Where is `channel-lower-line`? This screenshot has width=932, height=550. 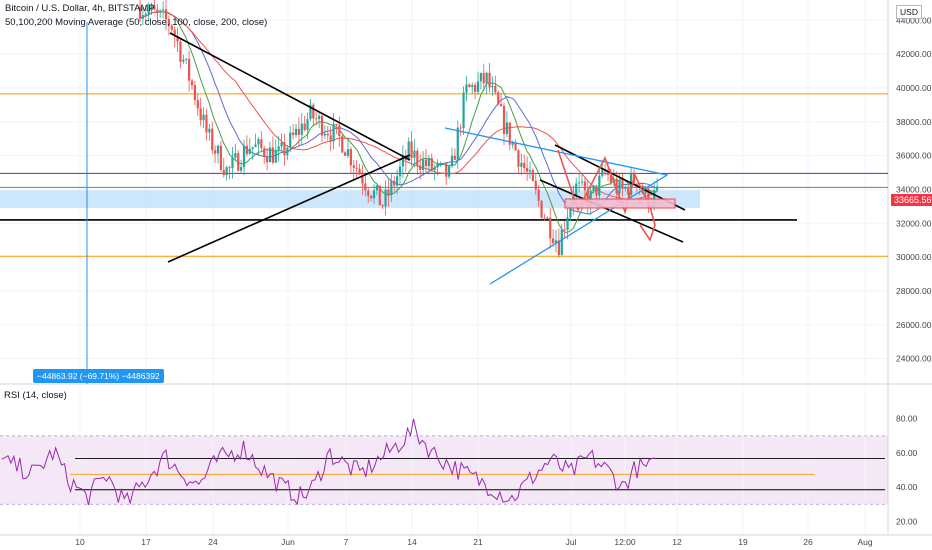
channel-lower-line is located at coordinates (611, 211).